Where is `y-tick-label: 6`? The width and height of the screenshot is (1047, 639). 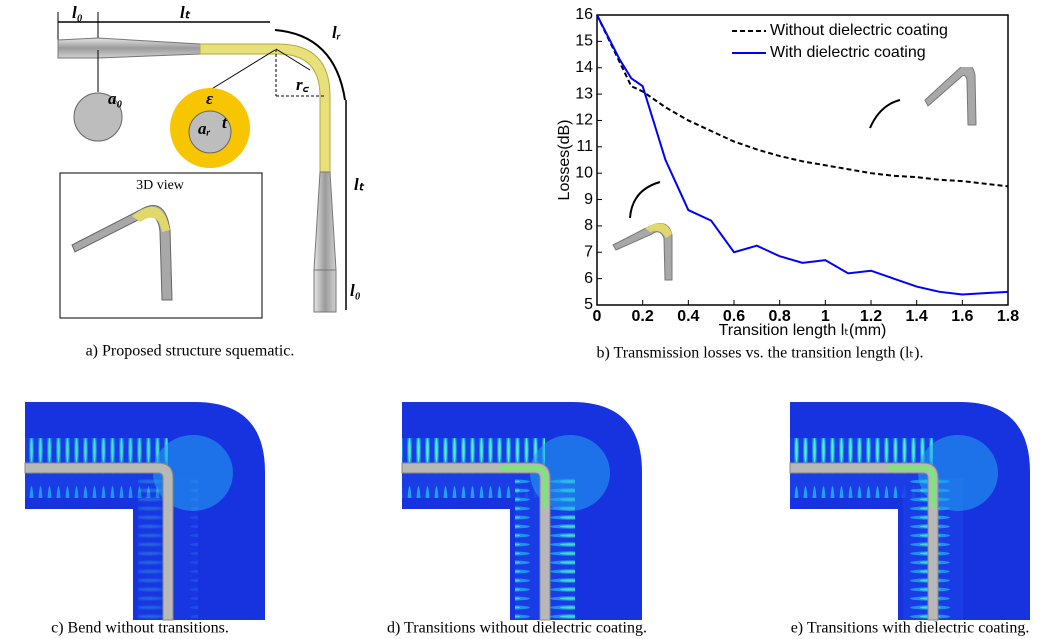
y-tick-label: 6 is located at coordinates (588, 278).